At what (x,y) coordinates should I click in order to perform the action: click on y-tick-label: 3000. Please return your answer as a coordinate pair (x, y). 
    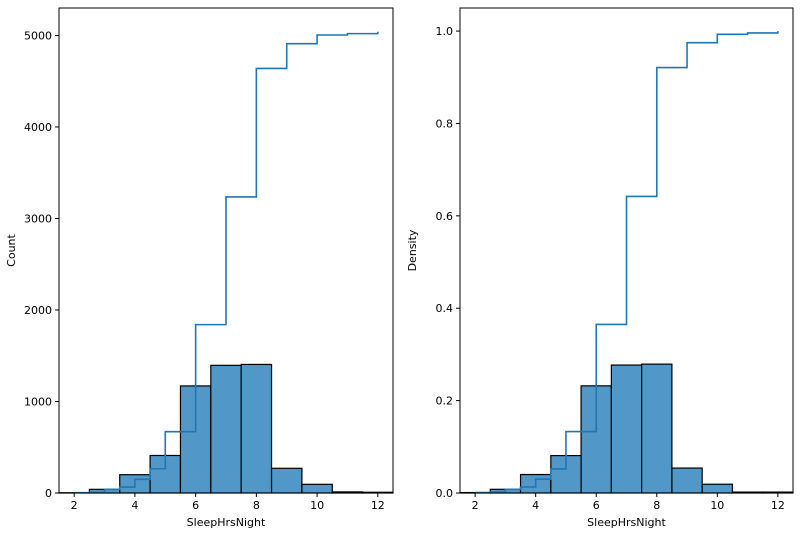
    Looking at the image, I should click on (38, 218).